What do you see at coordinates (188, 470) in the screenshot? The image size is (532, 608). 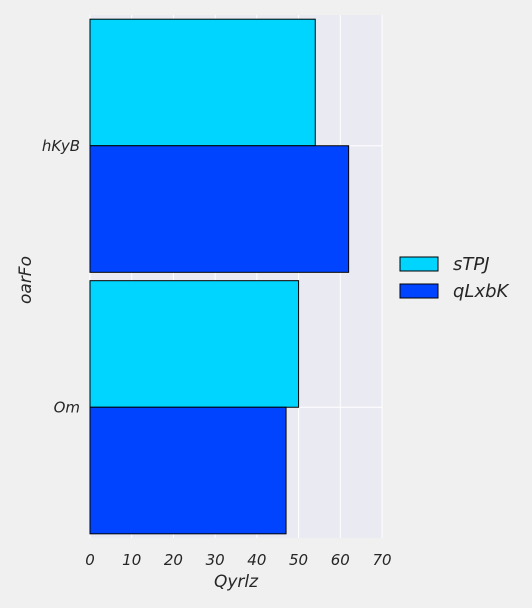 I see `bar-qLxbK-Om` at bounding box center [188, 470].